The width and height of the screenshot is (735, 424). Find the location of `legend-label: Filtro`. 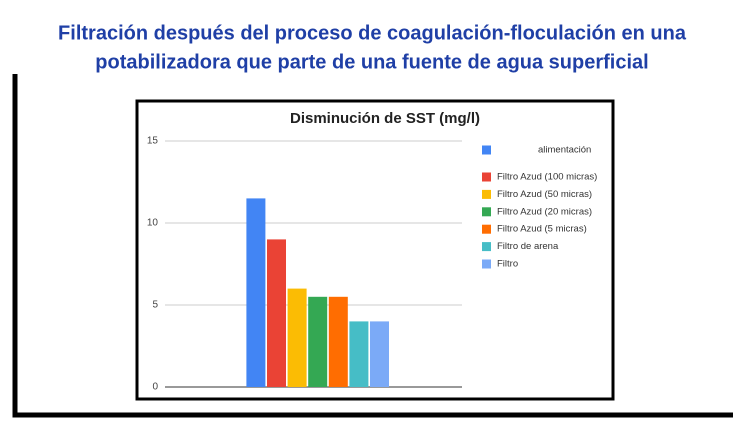

legend-label: Filtro is located at coordinates (507, 264).